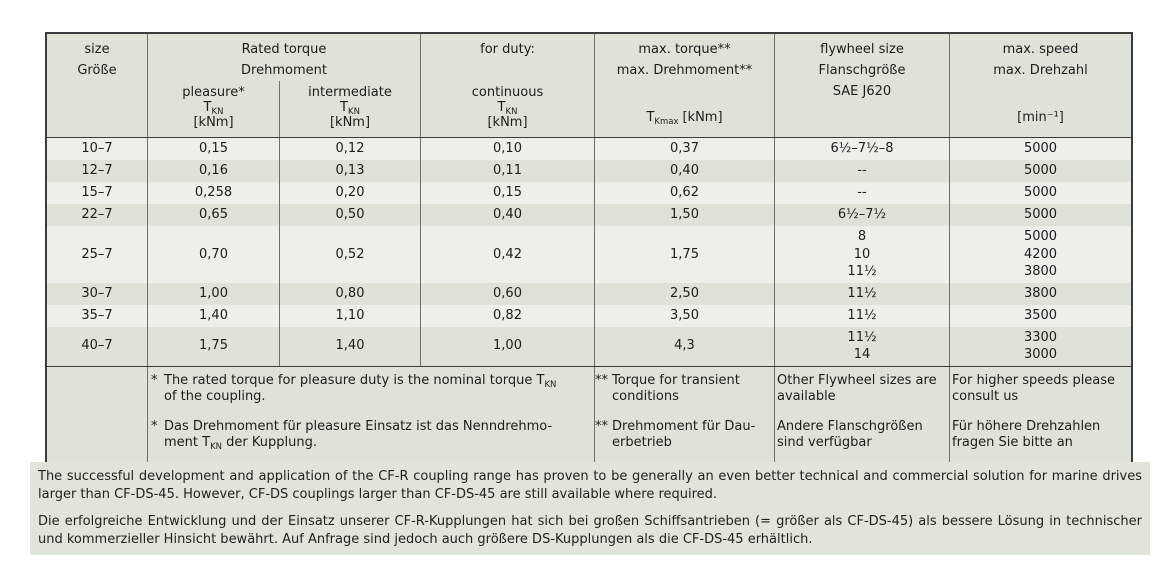 This screenshot has width=1175, height=561. I want to click on table-row: 40–7 1,75 1,40 1,00 4,3 11½ 14 3300 3000, so click(589, 346).